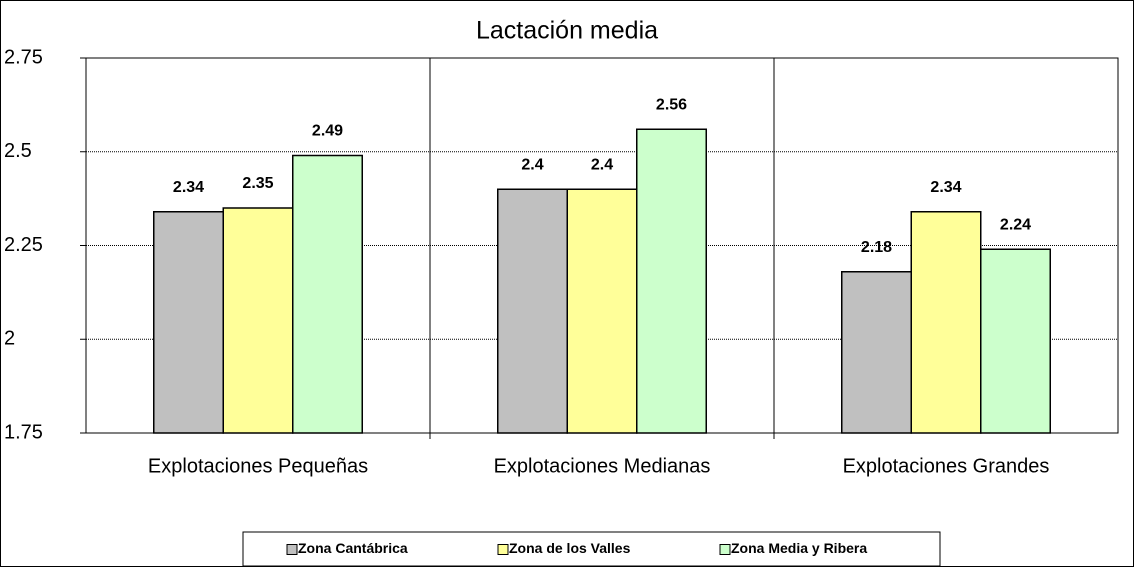 Image resolution: width=1134 pixels, height=567 pixels. Describe the element at coordinates (18, 151) in the screenshot. I see `y-tick-label: 2.5` at that location.